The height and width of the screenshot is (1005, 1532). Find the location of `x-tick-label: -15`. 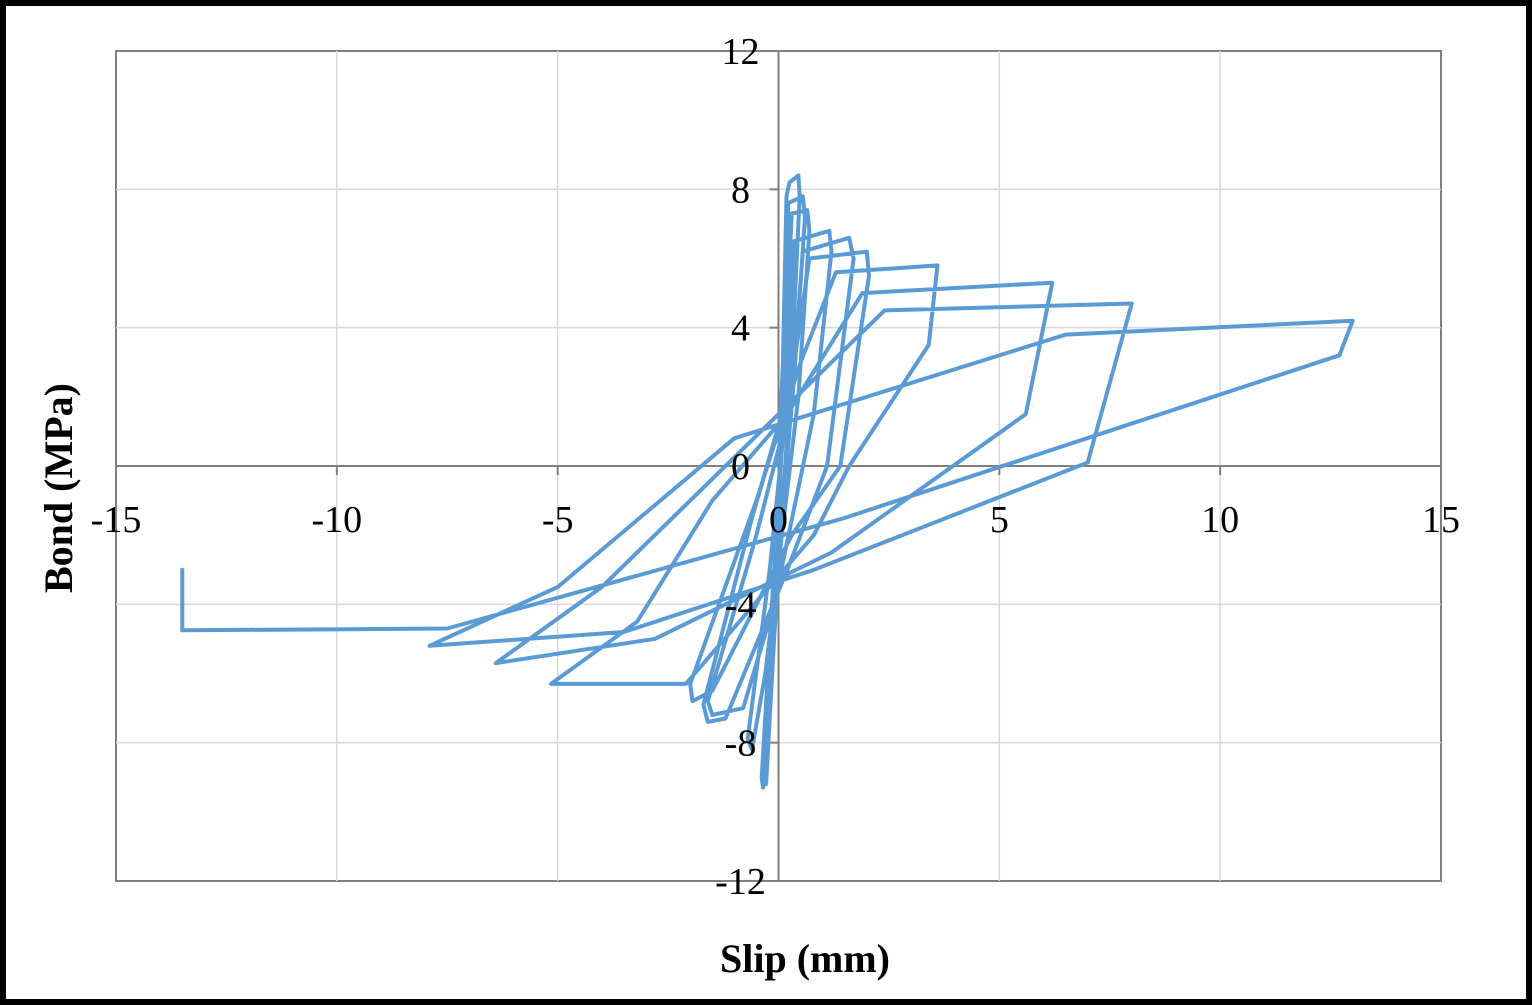

x-tick-label: -15 is located at coordinates (116, 520).